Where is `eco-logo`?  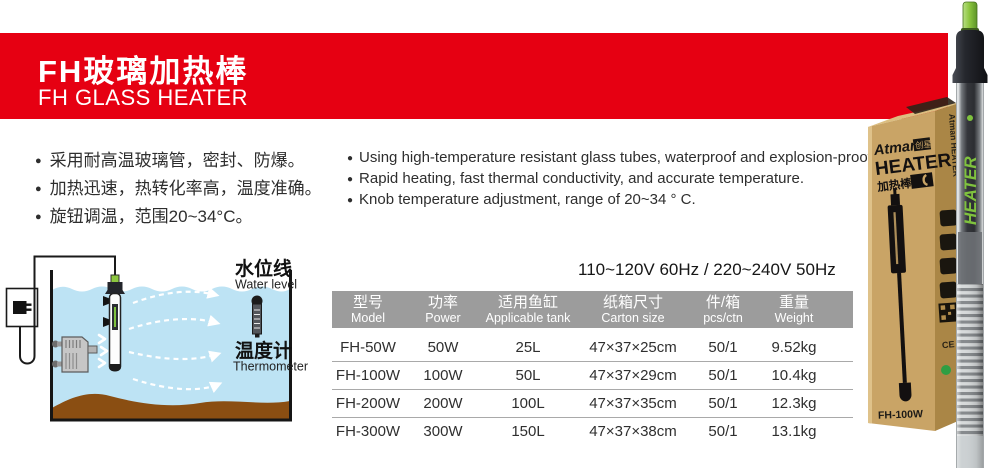
eco-logo is located at coordinates (946, 370).